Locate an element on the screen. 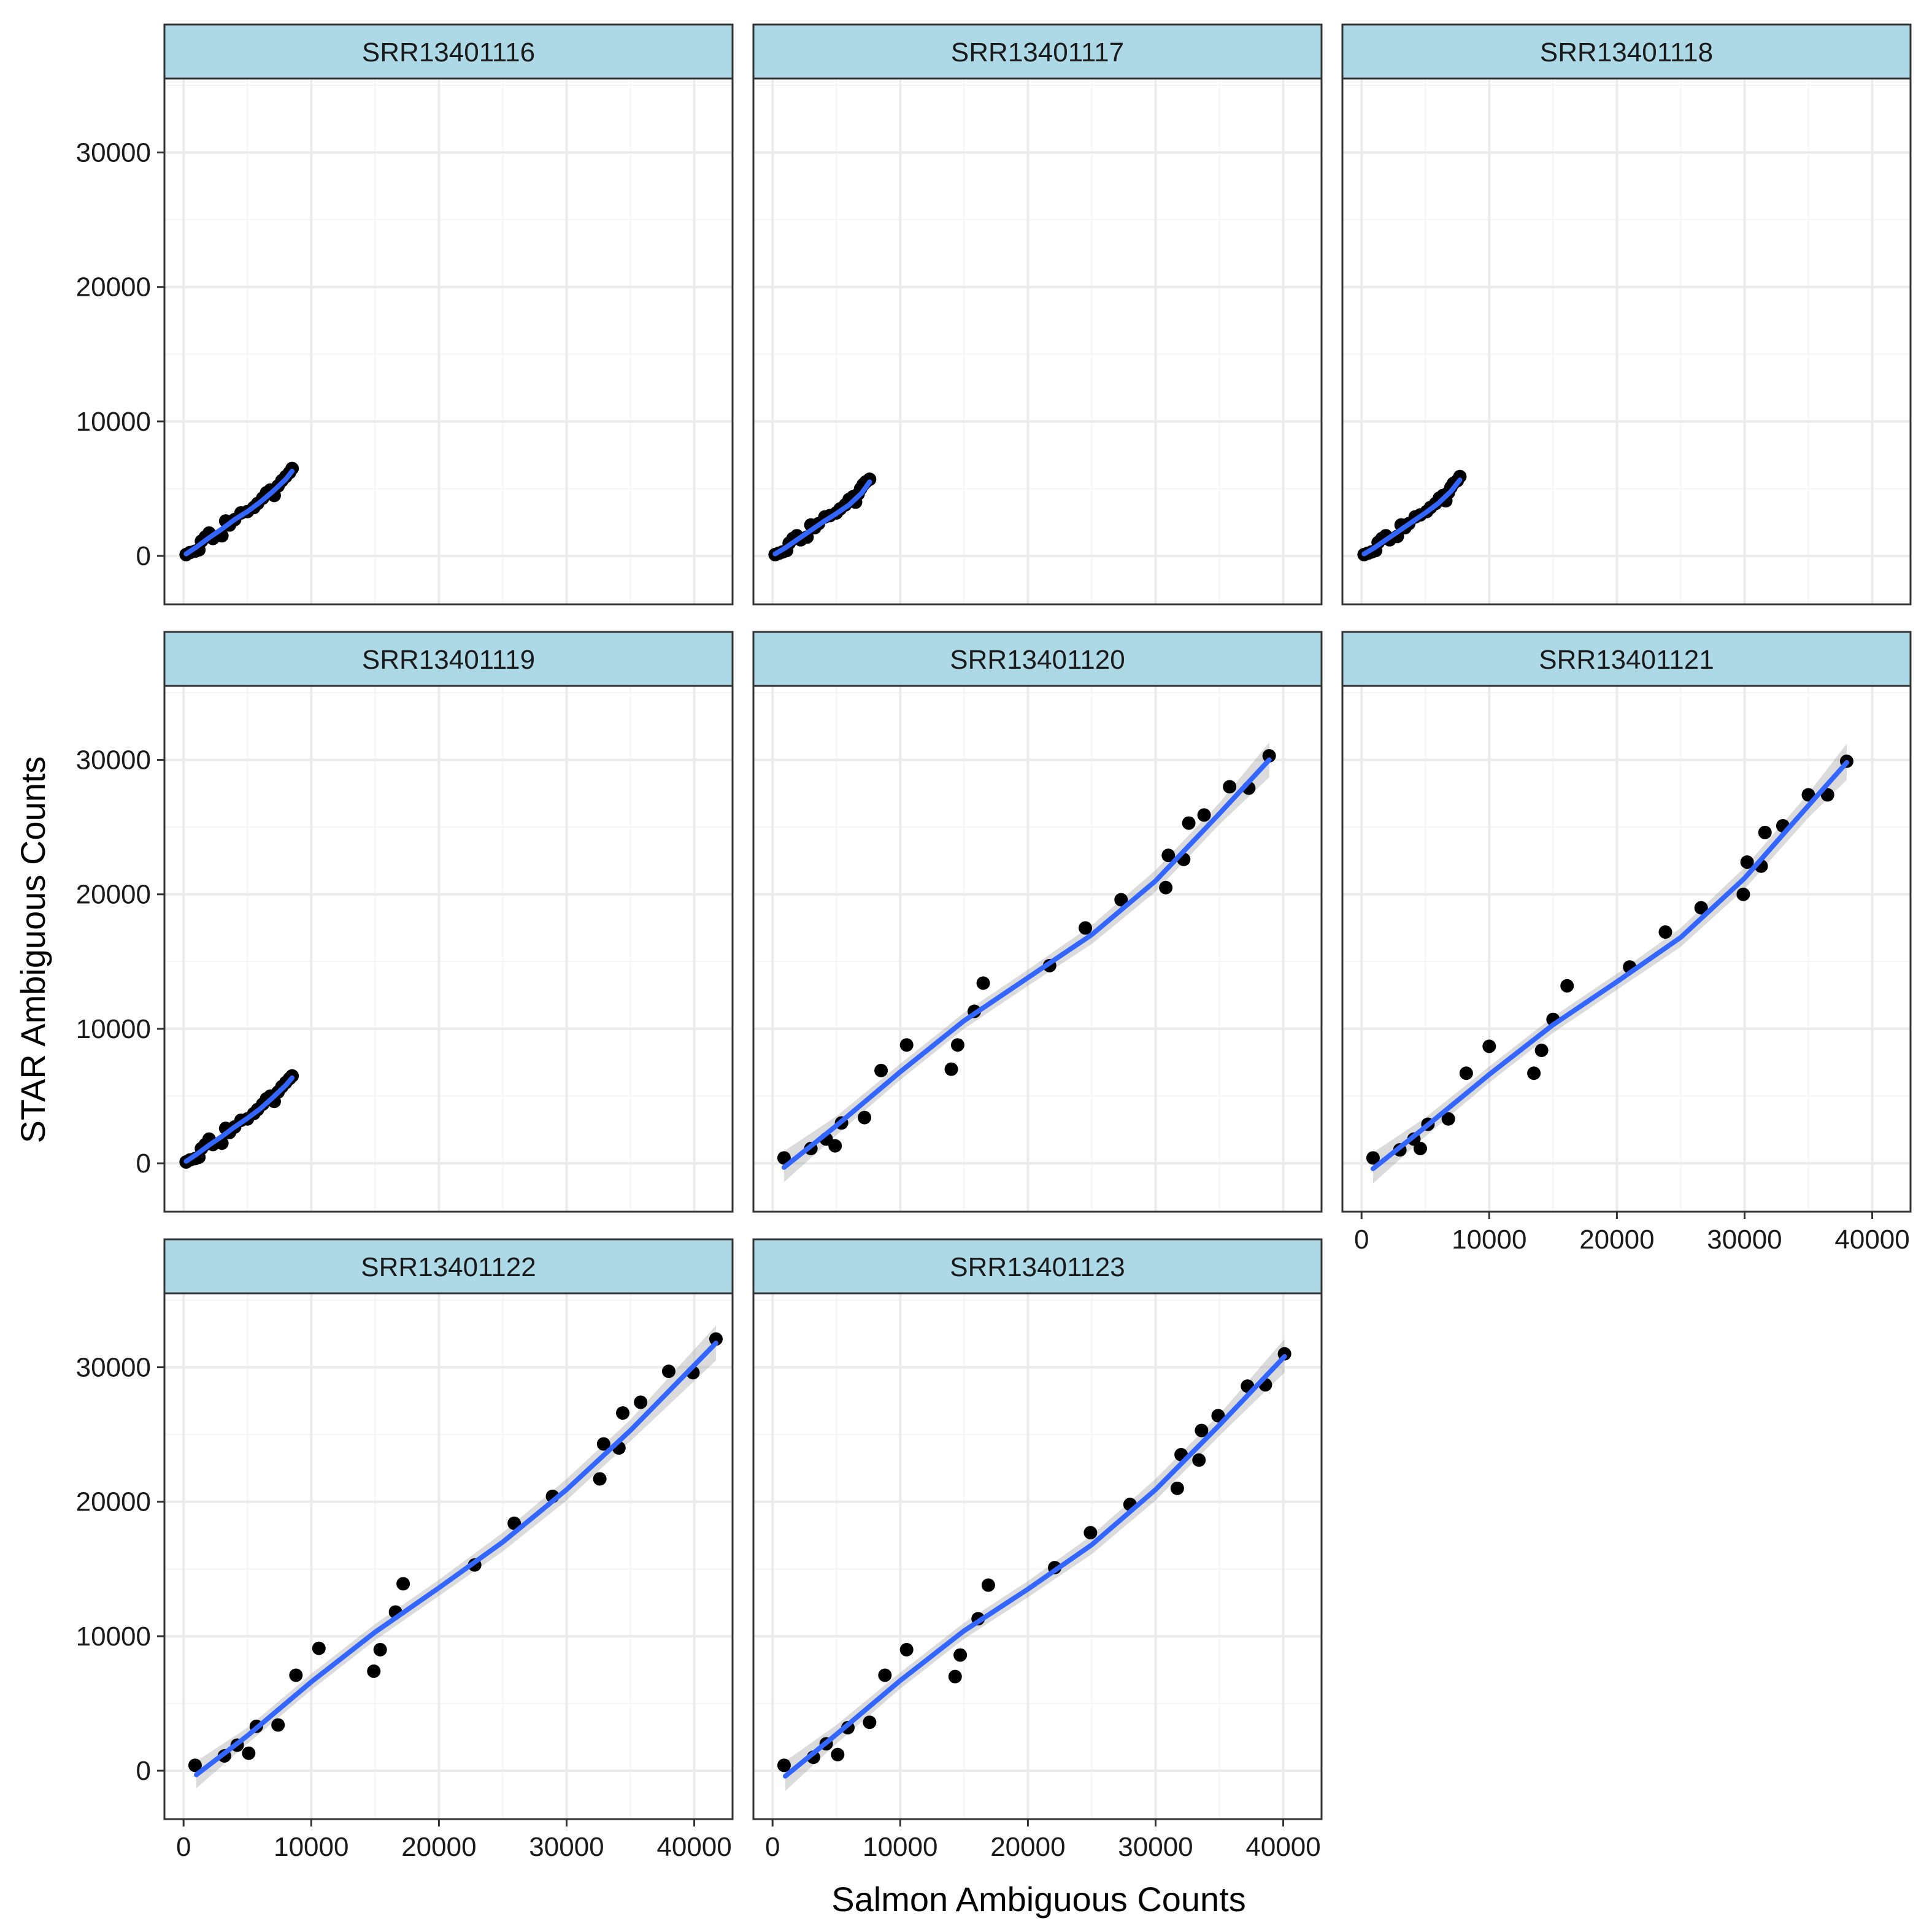 The width and height of the screenshot is (1932, 1932). facet-strip-label: SRR13401116 is located at coordinates (448, 52).